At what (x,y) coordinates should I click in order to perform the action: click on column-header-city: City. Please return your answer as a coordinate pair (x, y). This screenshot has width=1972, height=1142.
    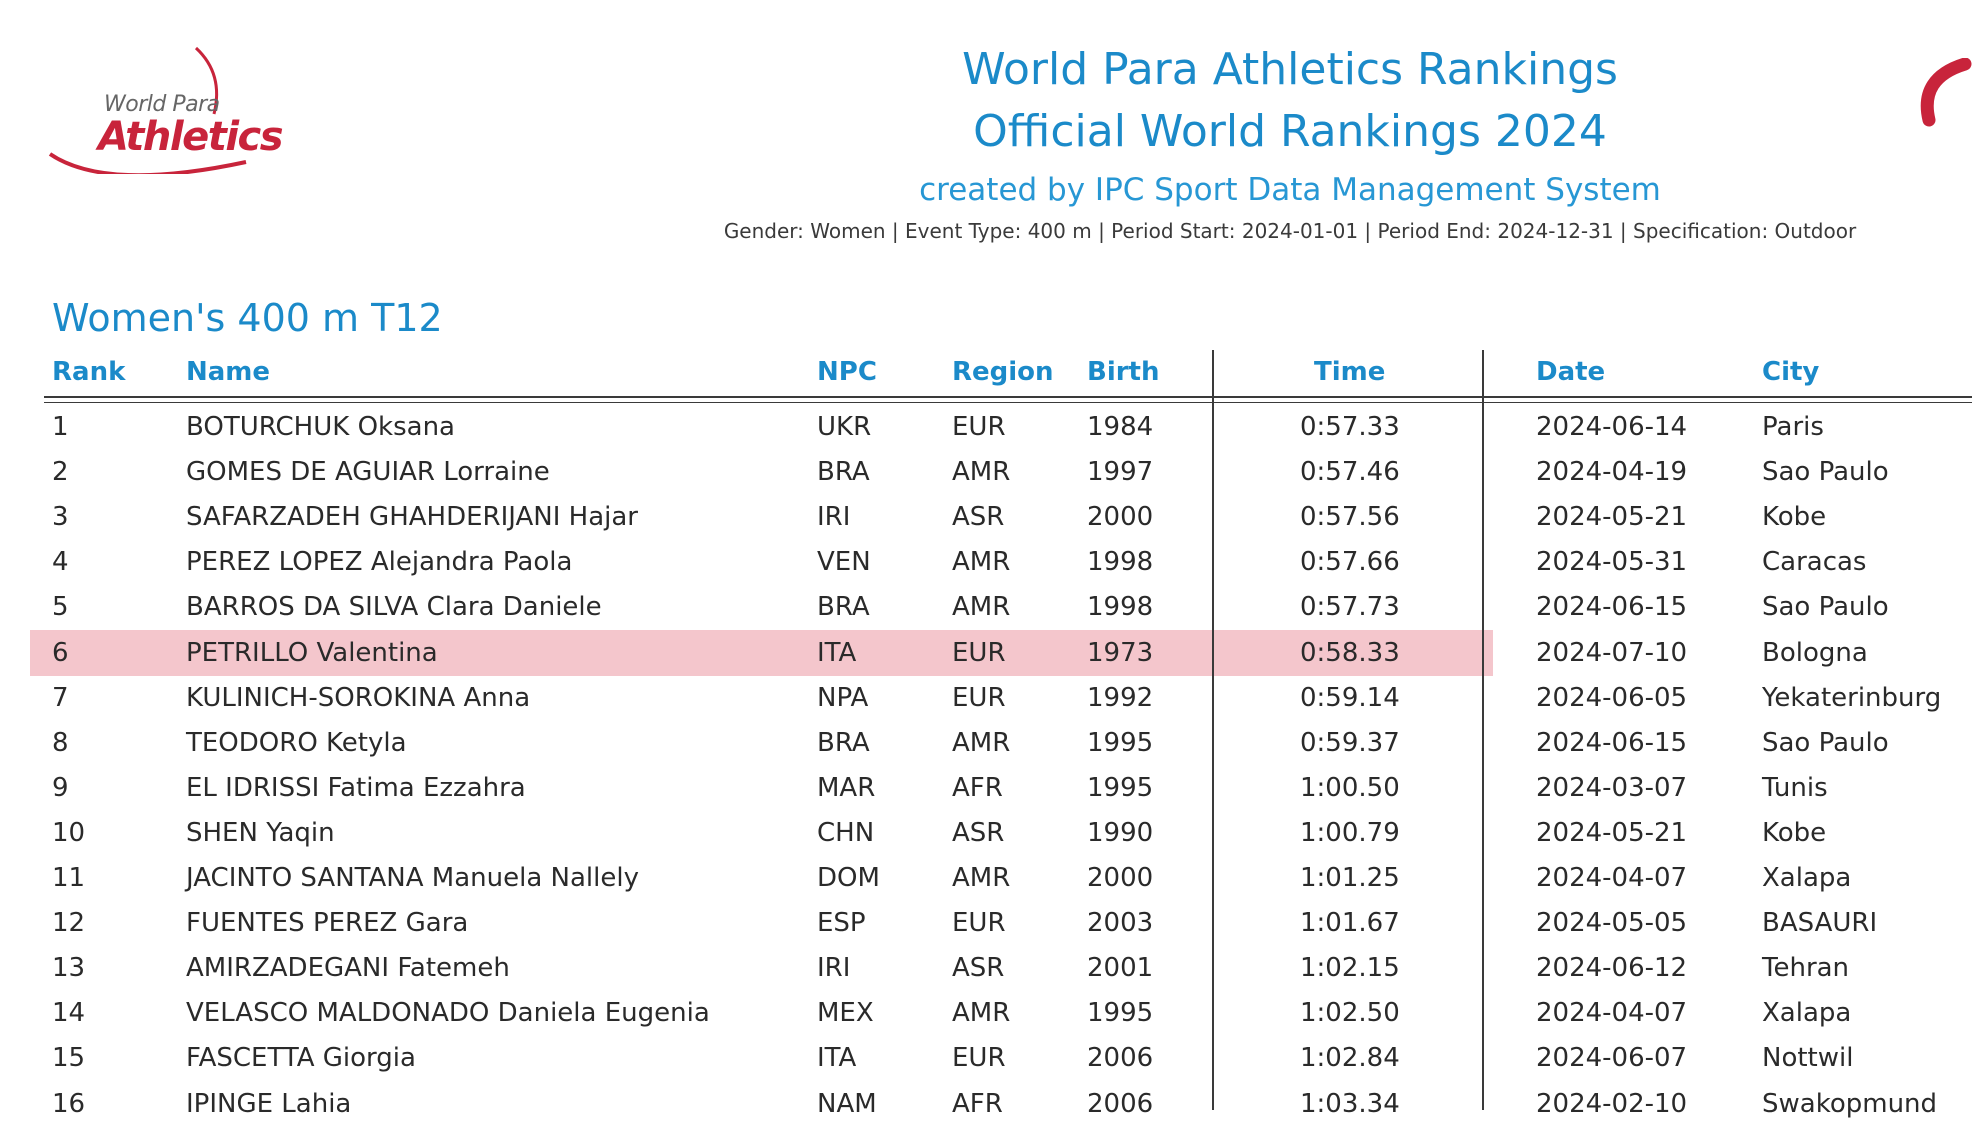
    Looking at the image, I should click on (1791, 372).